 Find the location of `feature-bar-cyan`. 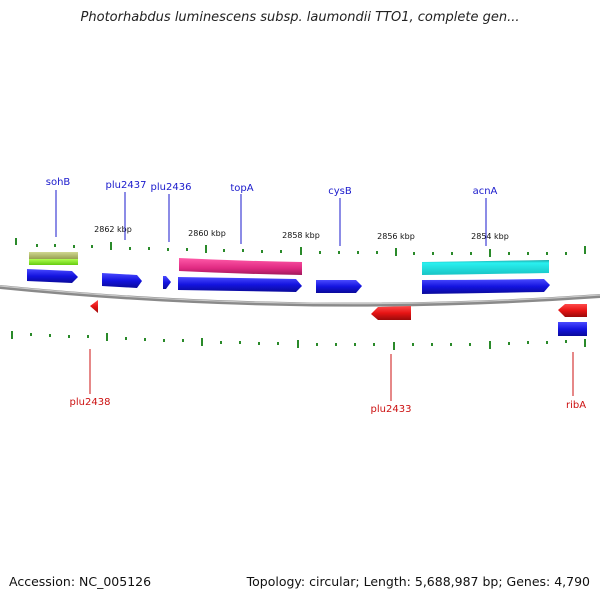

feature-bar-cyan is located at coordinates (485, 267).